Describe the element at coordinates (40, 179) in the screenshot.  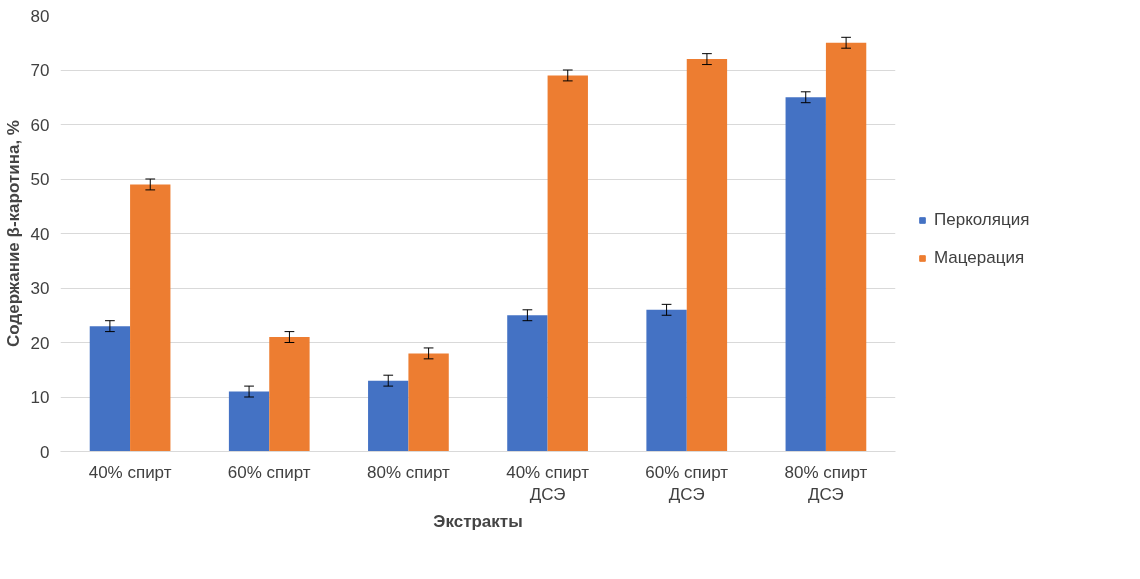
I see `y-tick-label: 50` at that location.